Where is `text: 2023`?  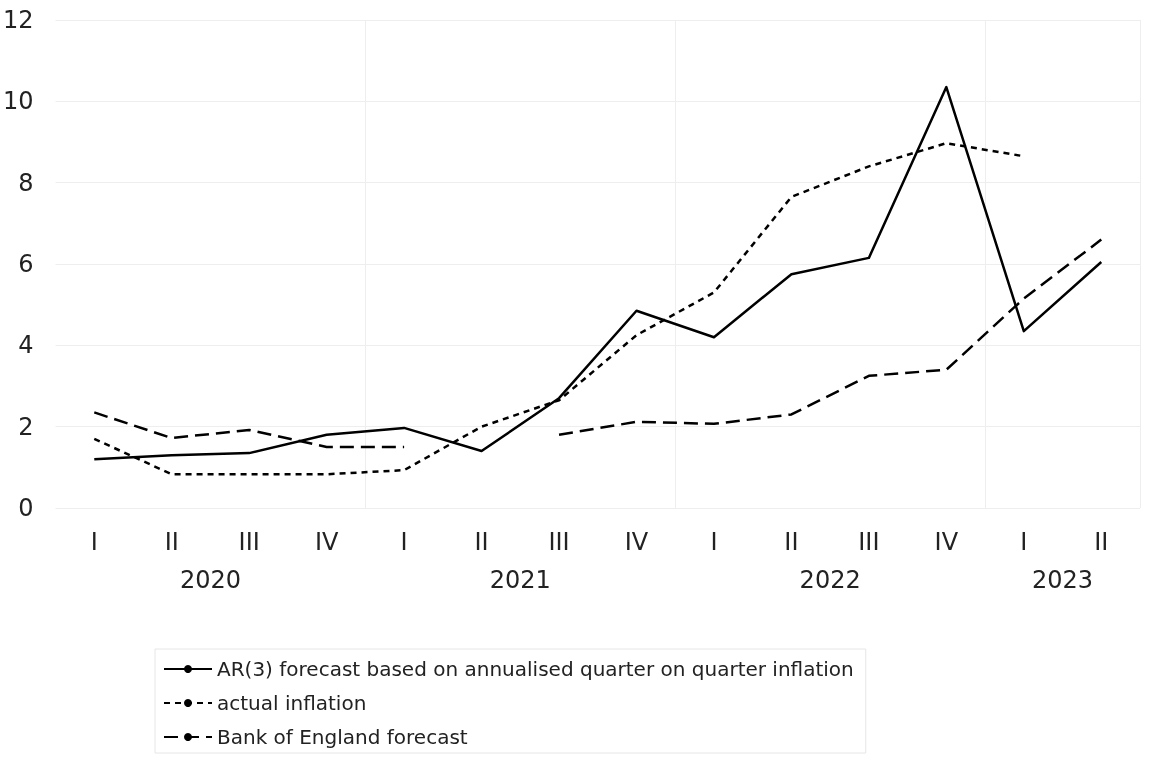 text: 2023 is located at coordinates (1063, 580).